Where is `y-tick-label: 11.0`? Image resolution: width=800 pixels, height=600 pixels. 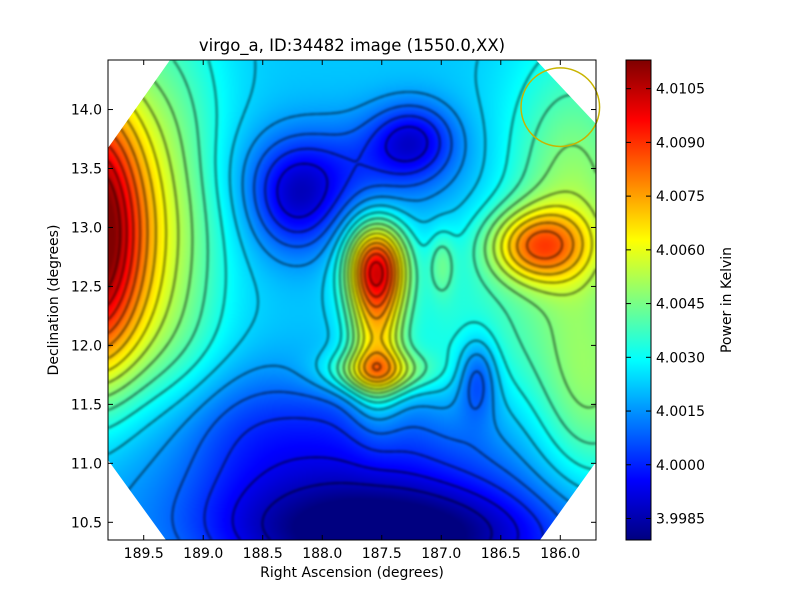
y-tick-label: 11.0 is located at coordinates (86, 464).